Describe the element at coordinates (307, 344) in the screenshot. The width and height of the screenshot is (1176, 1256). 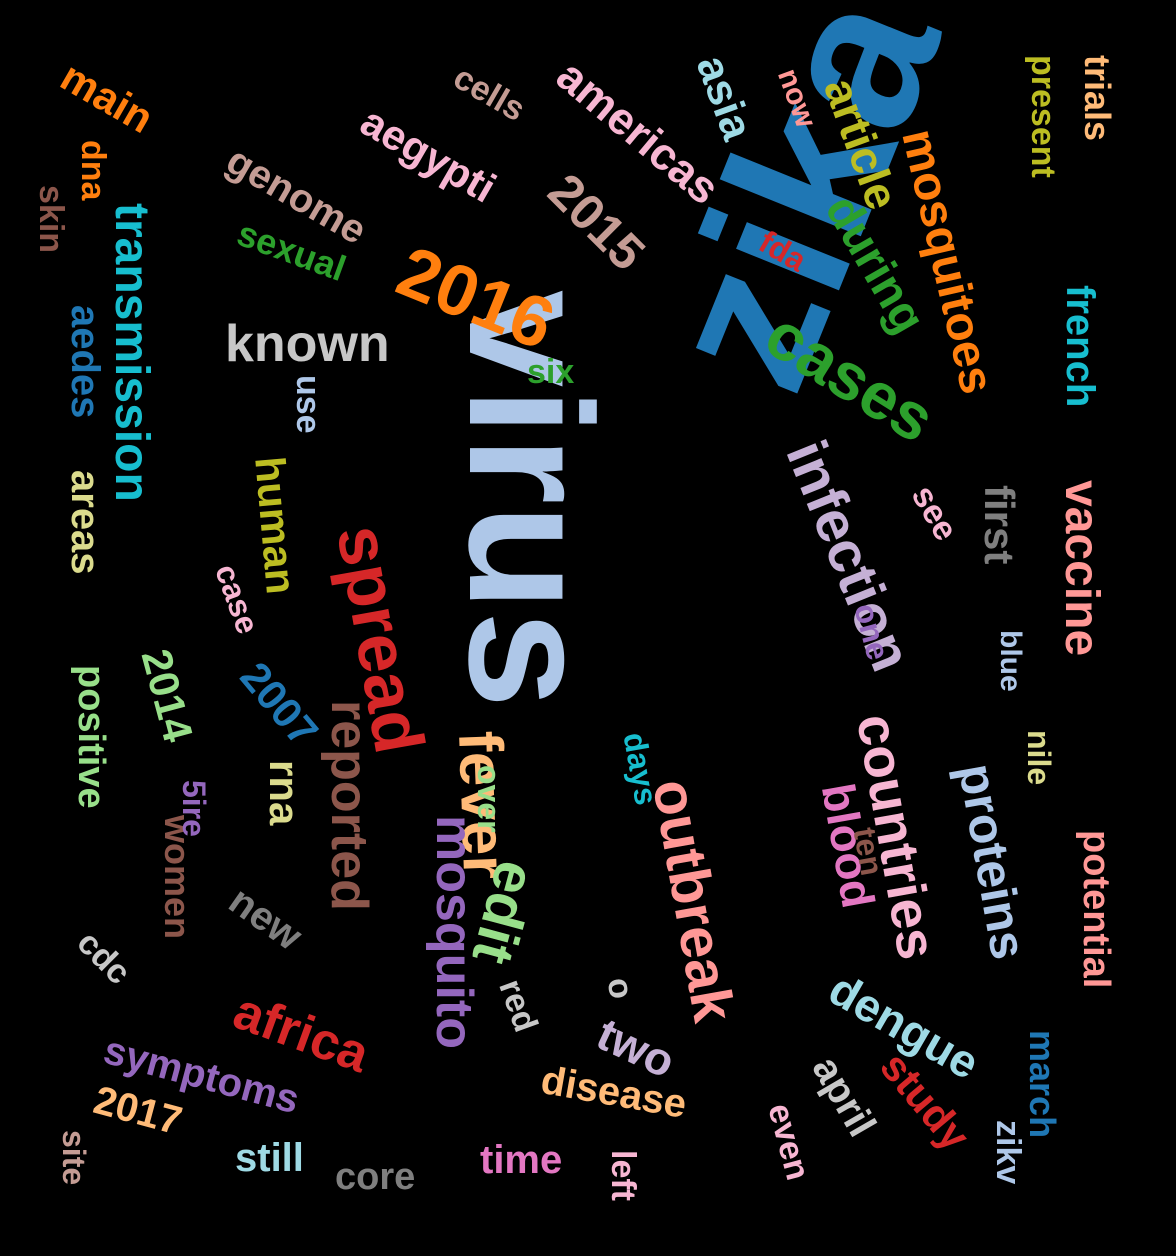
I see `word-known: known` at that location.